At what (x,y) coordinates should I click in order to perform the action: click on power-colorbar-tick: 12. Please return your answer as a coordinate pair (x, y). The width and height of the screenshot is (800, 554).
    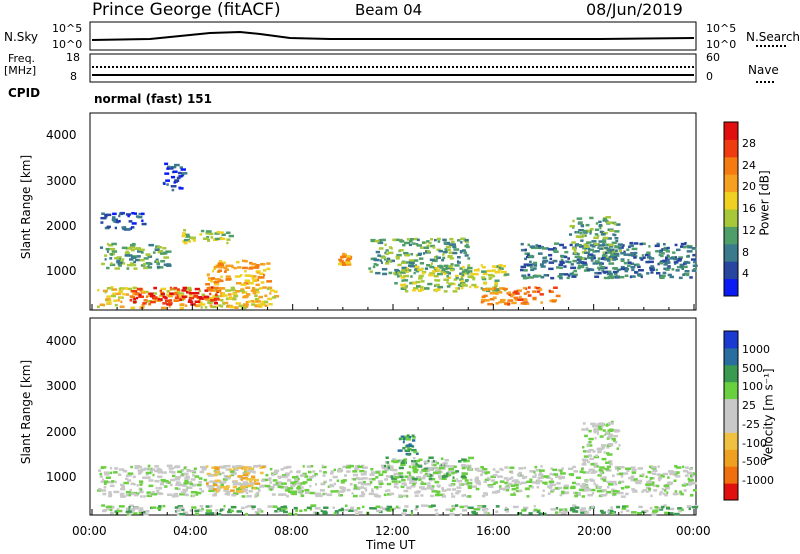
    Looking at the image, I should click on (749, 230).